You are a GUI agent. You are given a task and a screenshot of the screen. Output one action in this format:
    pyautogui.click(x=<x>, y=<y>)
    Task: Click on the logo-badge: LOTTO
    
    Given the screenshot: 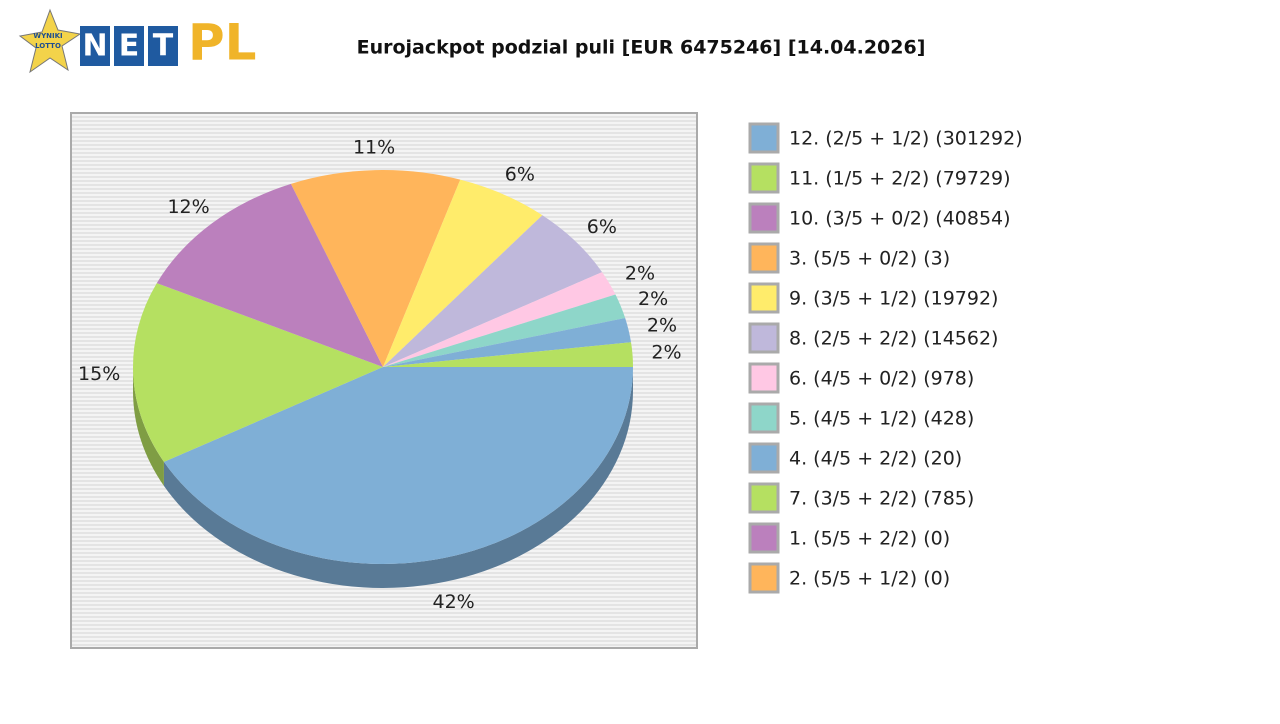 What is the action you would take?
    pyautogui.click(x=48, y=46)
    